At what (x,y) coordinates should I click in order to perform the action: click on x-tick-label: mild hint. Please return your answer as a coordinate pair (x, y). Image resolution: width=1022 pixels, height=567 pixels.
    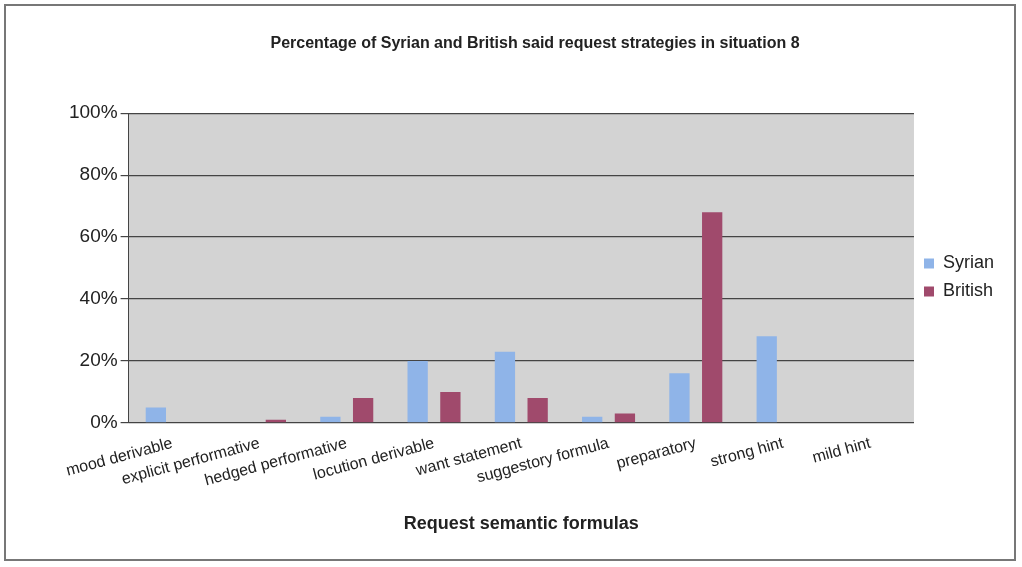
    Looking at the image, I should click on (841, 449).